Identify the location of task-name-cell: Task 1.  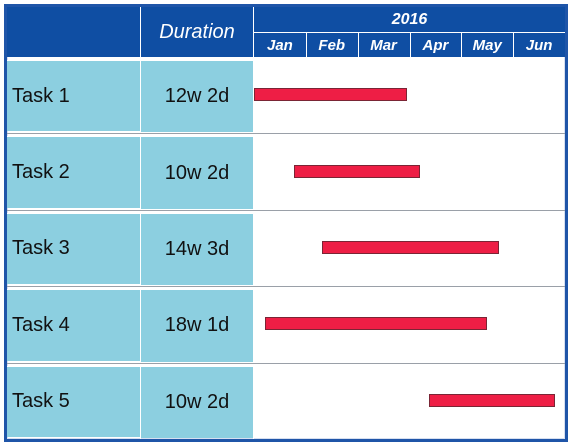
(73, 96).